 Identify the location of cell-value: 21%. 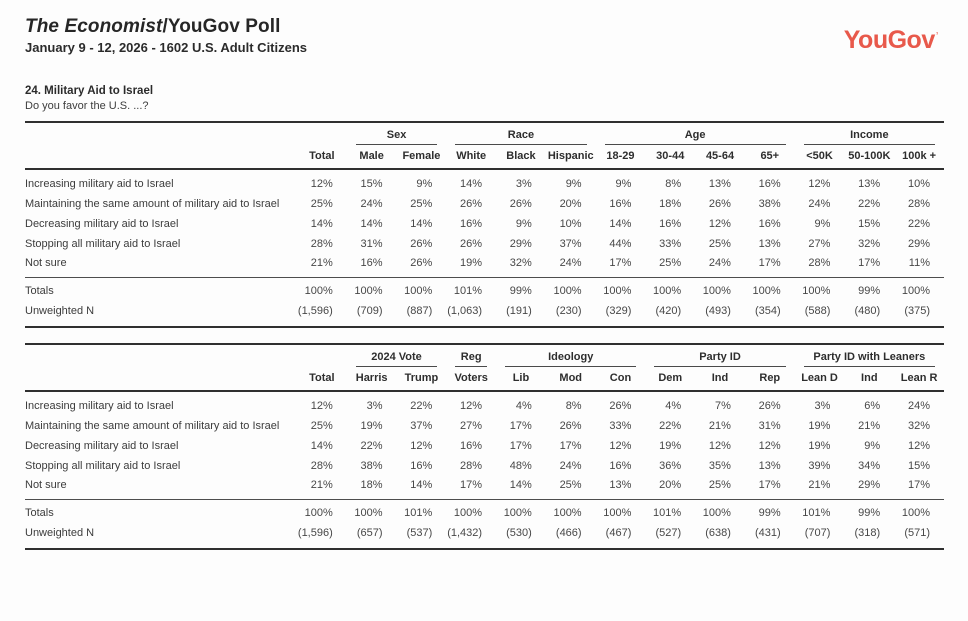
(321, 263).